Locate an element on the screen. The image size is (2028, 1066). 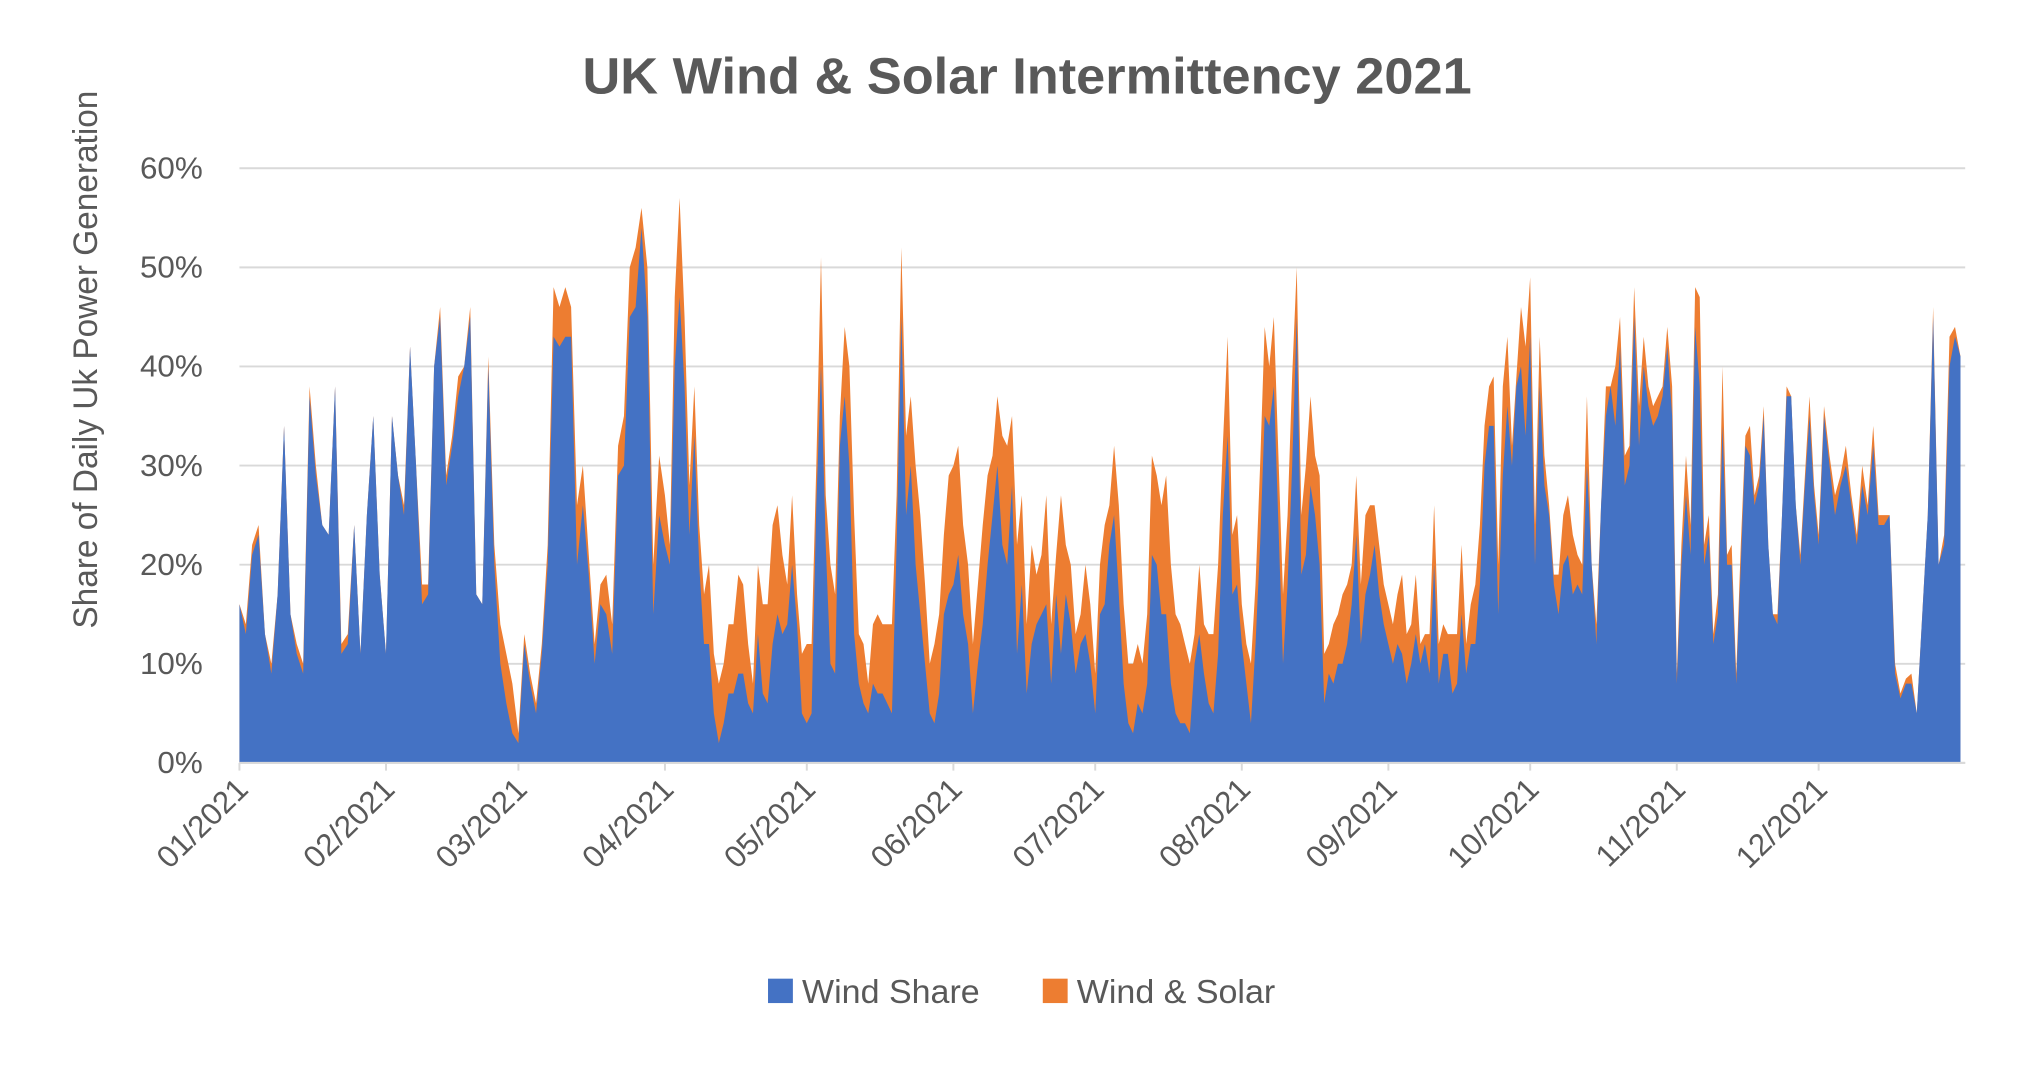
legend: Wind Share Wind & Solar is located at coordinates (1021, 992).